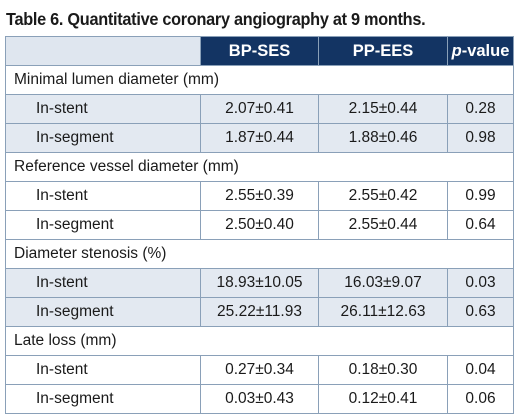 The width and height of the screenshot is (520, 417). I want to click on header-value-suffix: -value, so click(485, 50).